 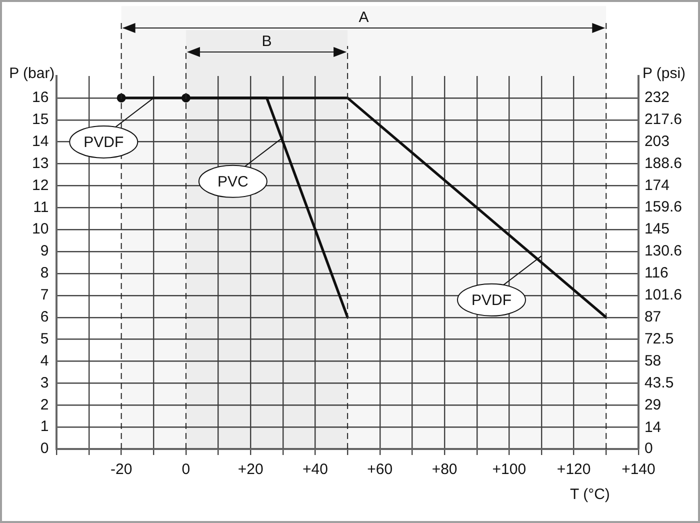 What do you see at coordinates (573, 469) in the screenshot?
I see `x-tick-label: +120` at bounding box center [573, 469].